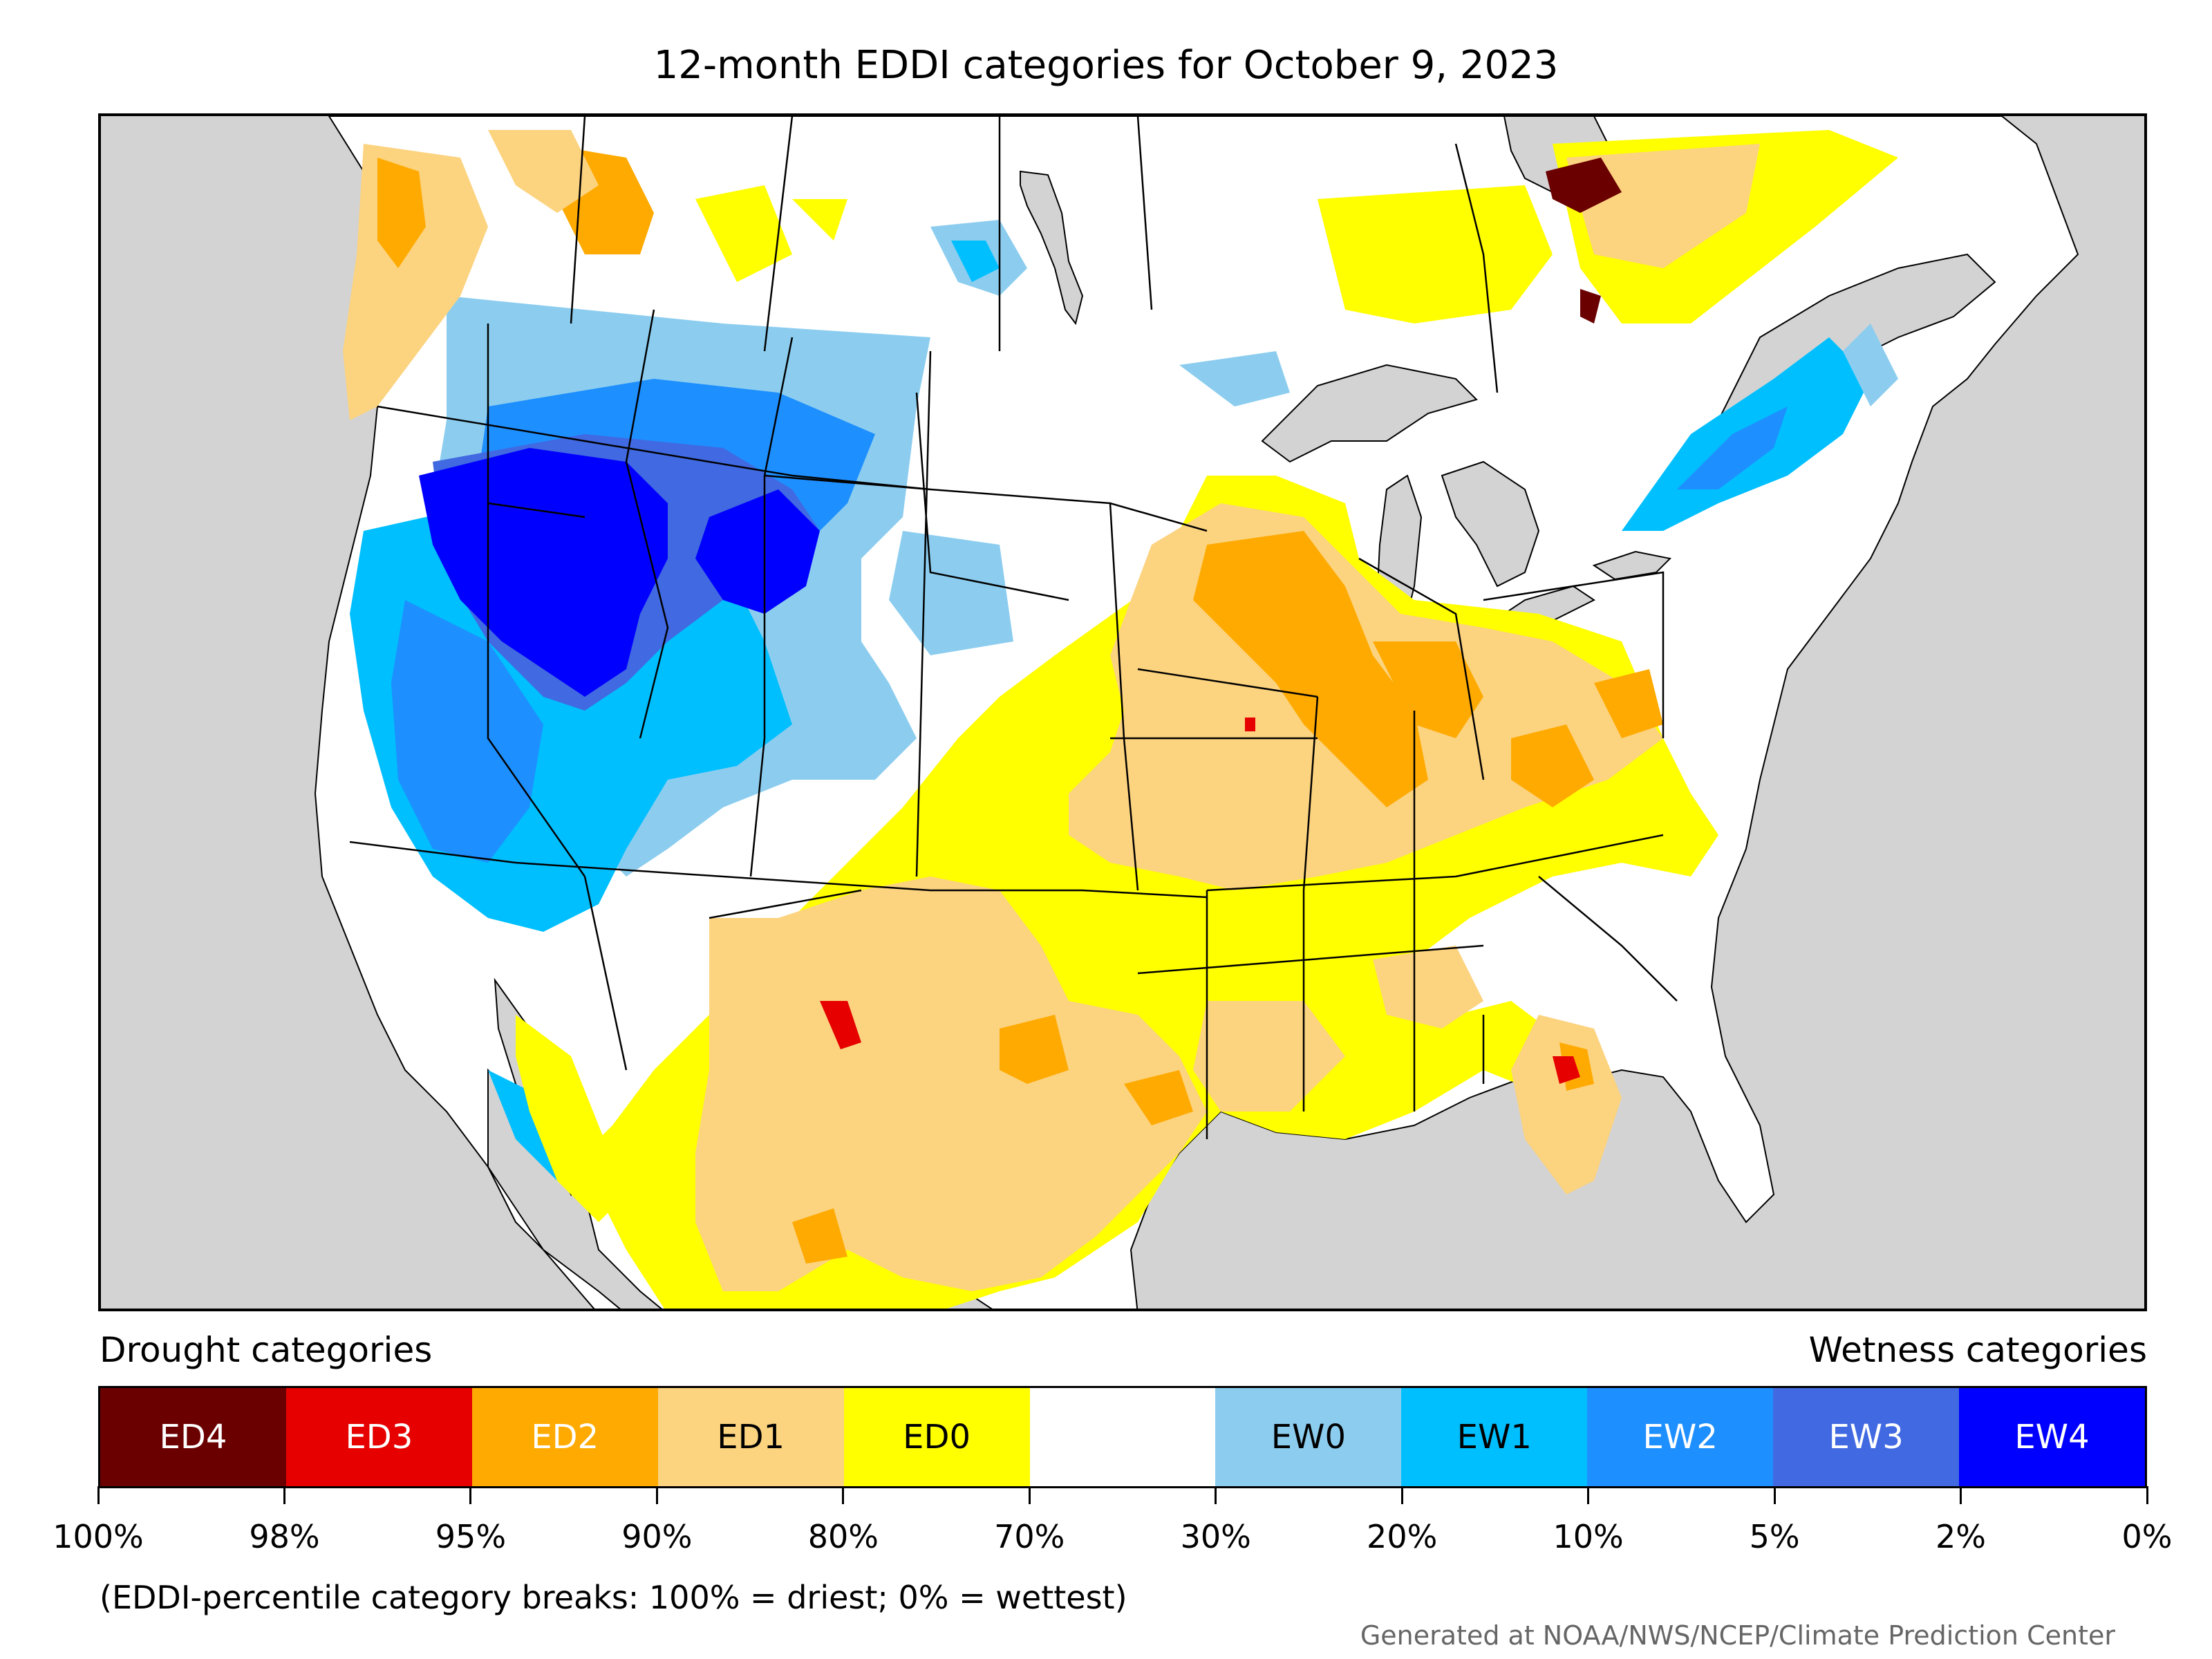 The image size is (2212, 1659). I want to click on colorbar-tick-label: 70%, so click(1029, 1536).